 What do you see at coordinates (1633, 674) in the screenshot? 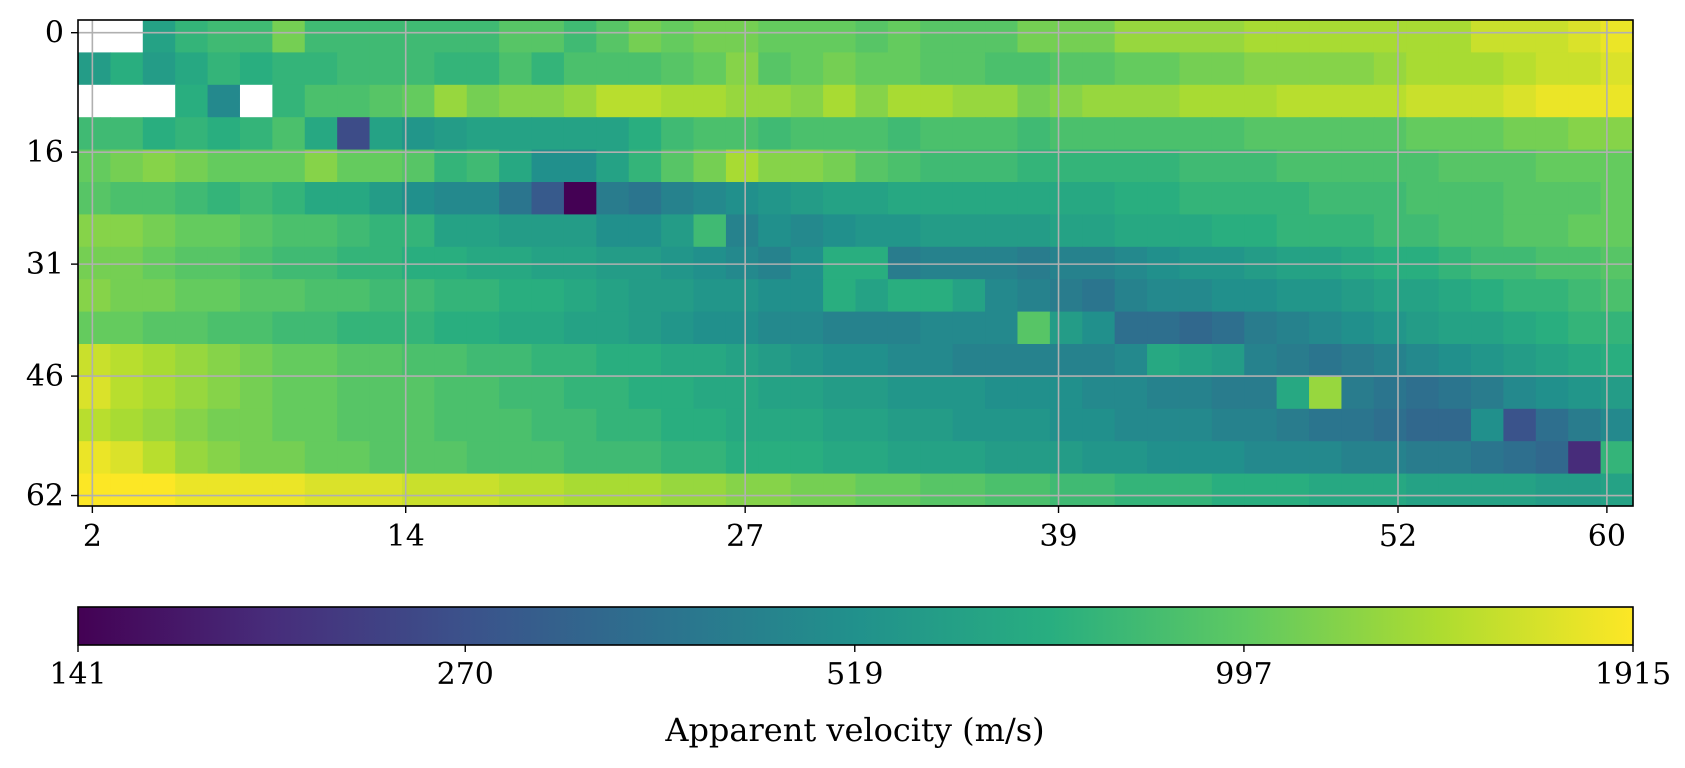
I see `colorbar-tick-label: 1915` at bounding box center [1633, 674].